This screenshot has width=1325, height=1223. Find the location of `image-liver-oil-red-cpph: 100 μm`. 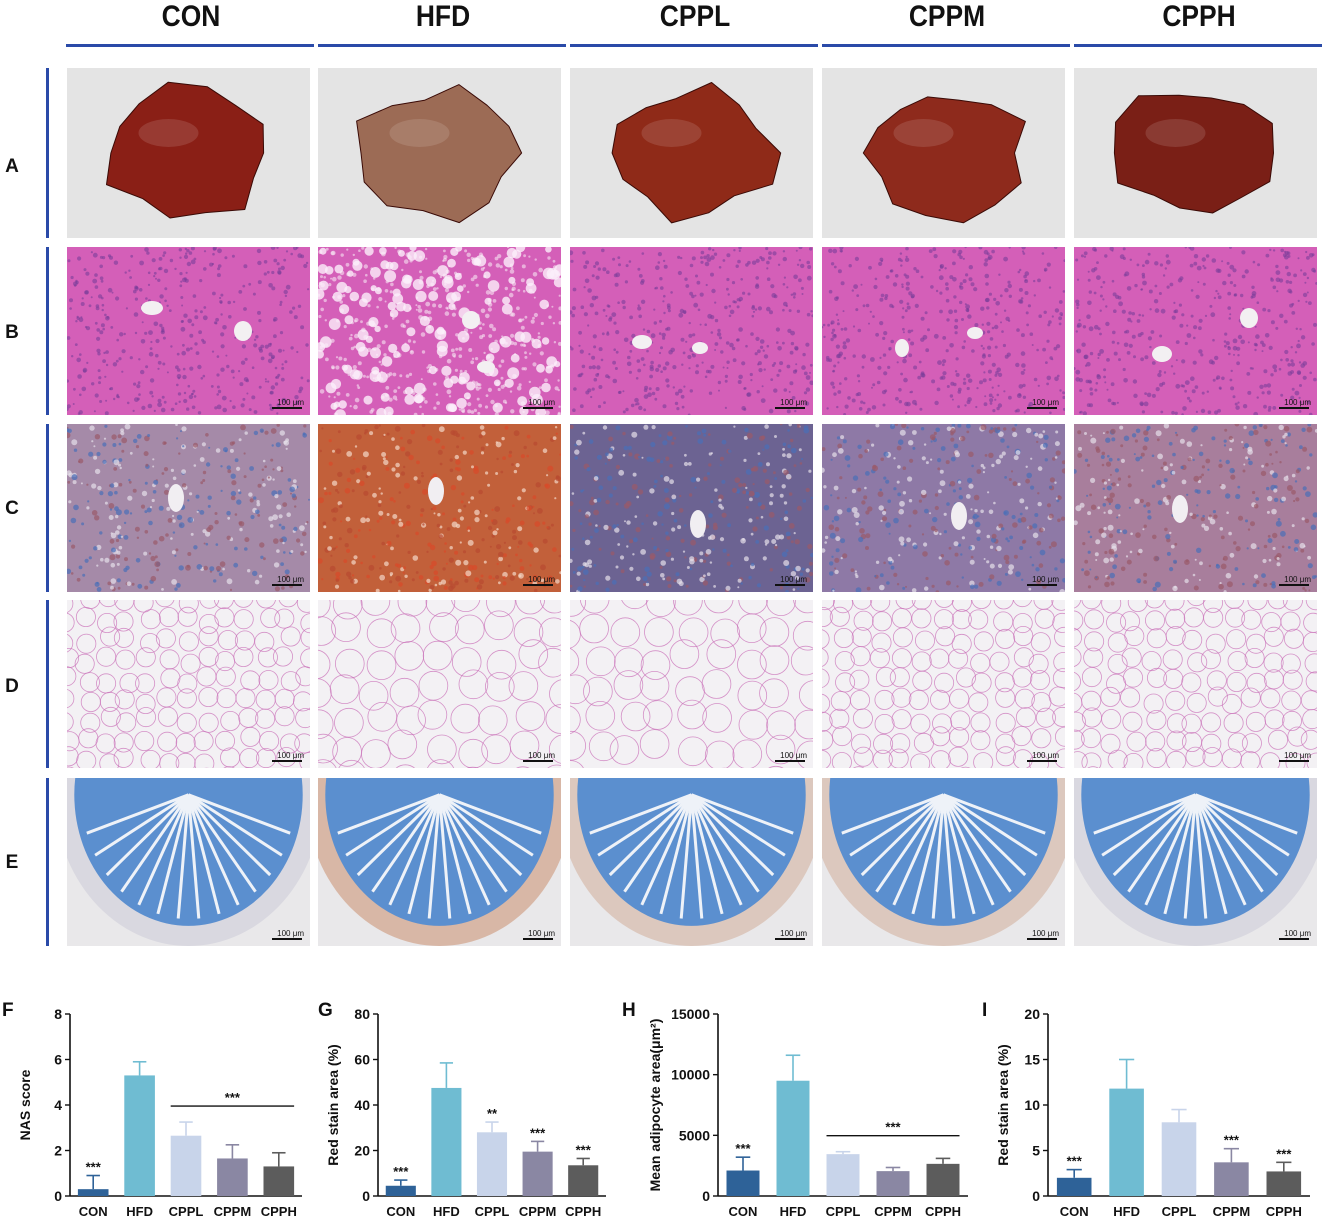

image-liver-oil-red-cpph: 100 μm is located at coordinates (1195, 508).